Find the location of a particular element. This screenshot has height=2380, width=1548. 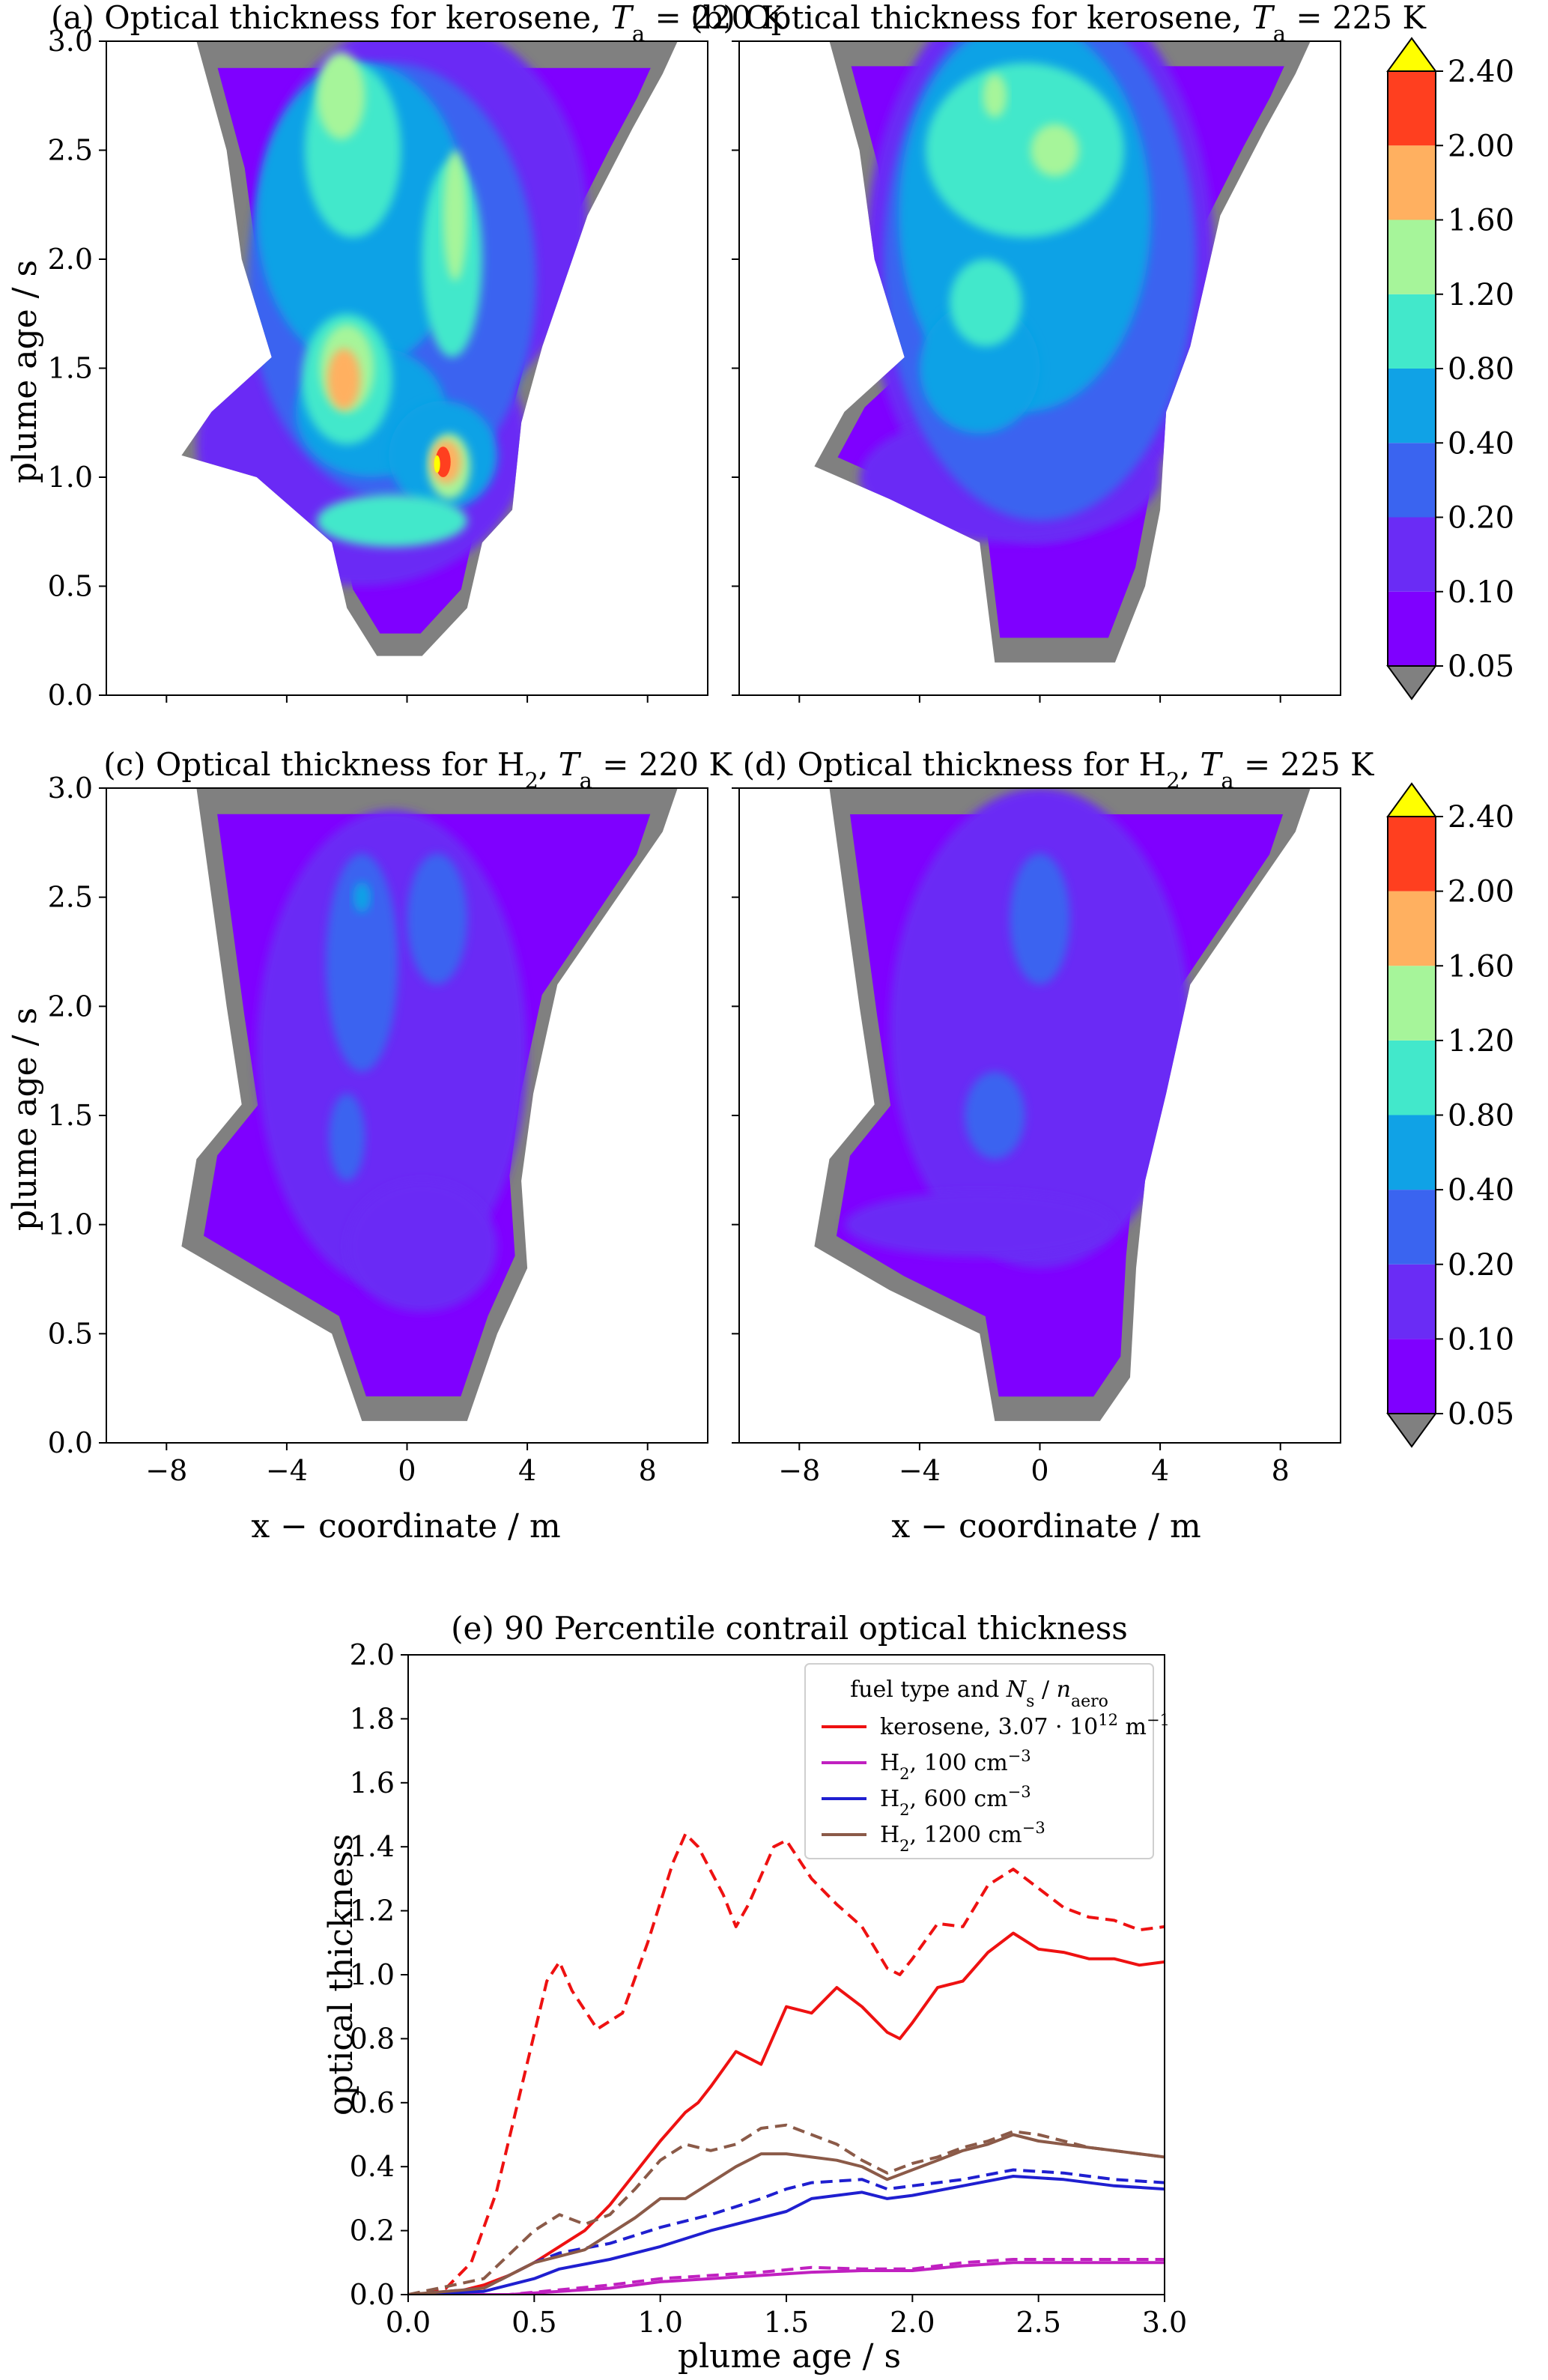

legend-entry-part: , 100 cm is located at coordinates (959, 1763).